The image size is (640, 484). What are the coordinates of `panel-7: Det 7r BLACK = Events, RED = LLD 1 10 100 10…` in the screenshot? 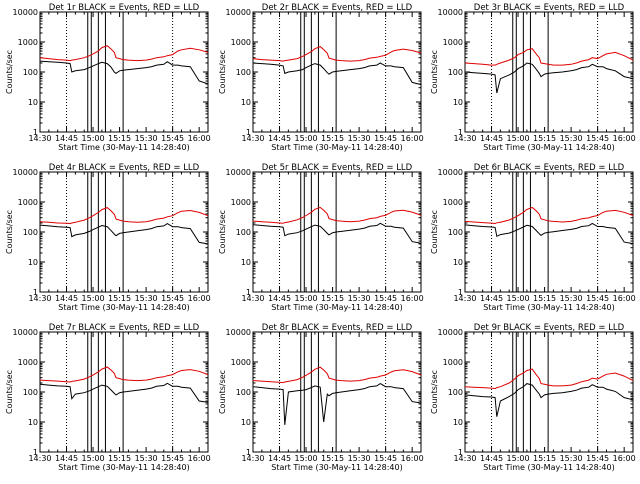 It's located at (108, 397).